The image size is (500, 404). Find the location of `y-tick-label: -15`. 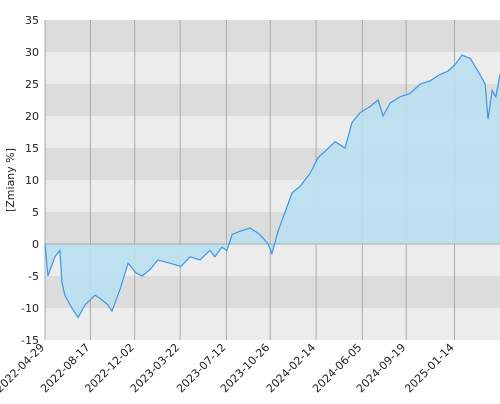

y-tick-label: -15 is located at coordinates (30, 340).